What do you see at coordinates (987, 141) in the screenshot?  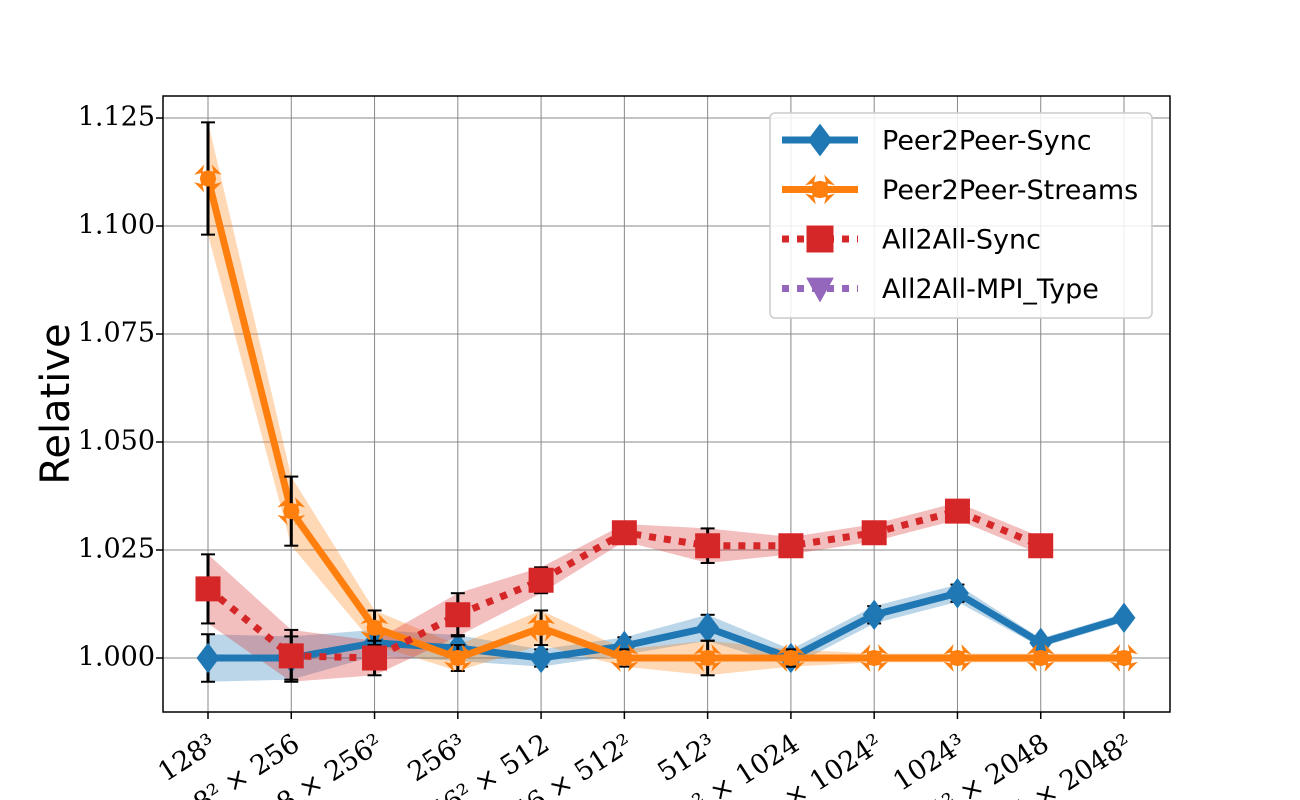 I see `legend-label: Peer2Peer-Sync` at bounding box center [987, 141].